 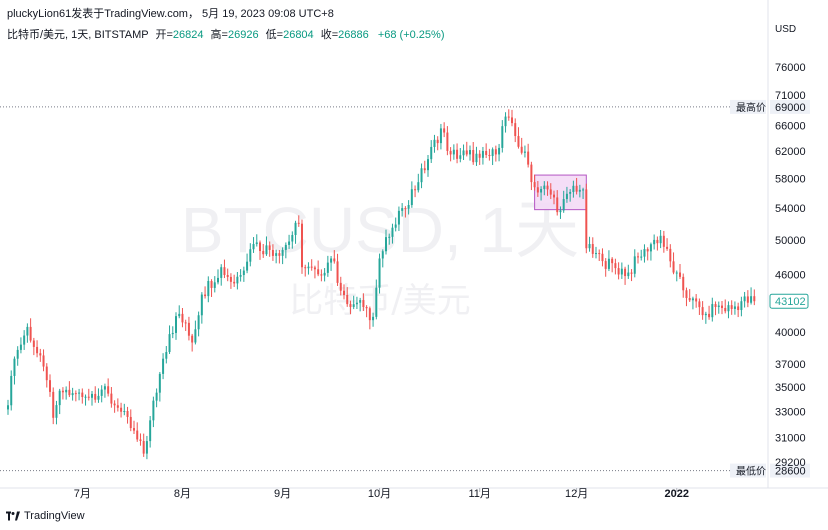 I want to click on y-tick-label: 31000, so click(x=790, y=438).